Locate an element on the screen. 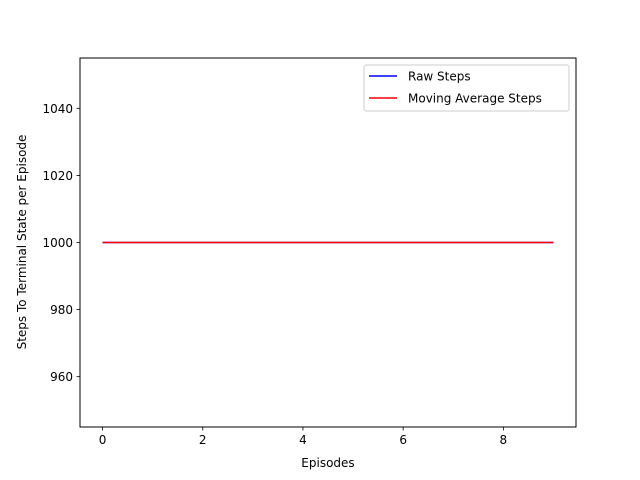 The image size is (640, 480). legend-label-0: Raw Steps is located at coordinates (439, 77).